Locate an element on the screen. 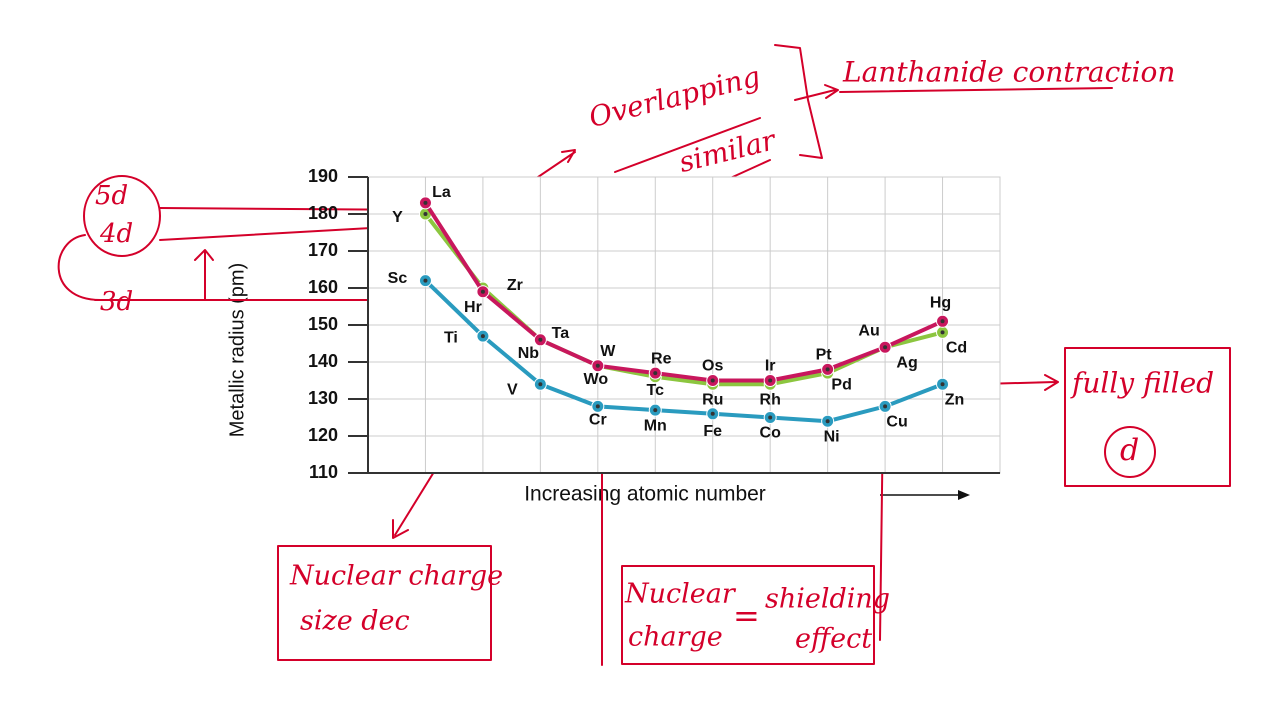 This screenshot has height=720, width=1280. point-label: Ti is located at coordinates (451, 337).